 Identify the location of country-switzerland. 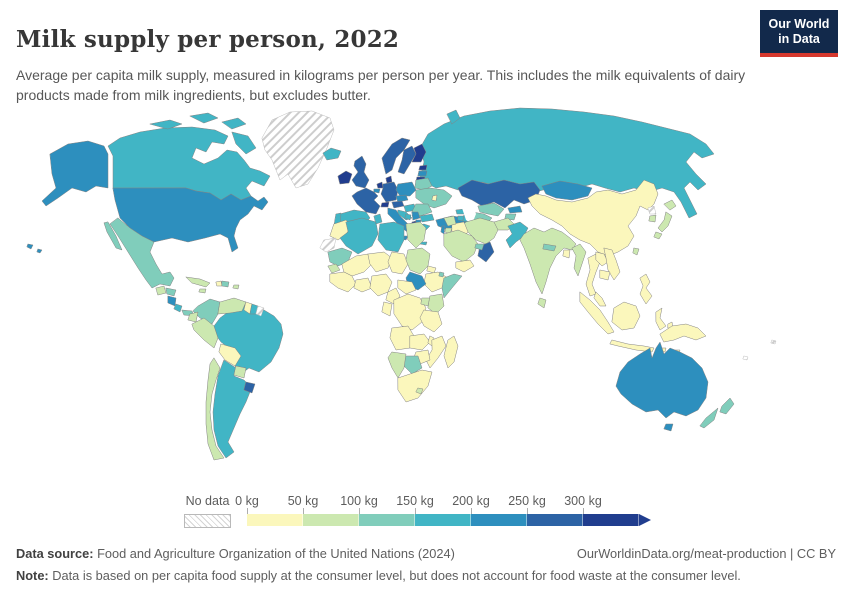
(385, 204).